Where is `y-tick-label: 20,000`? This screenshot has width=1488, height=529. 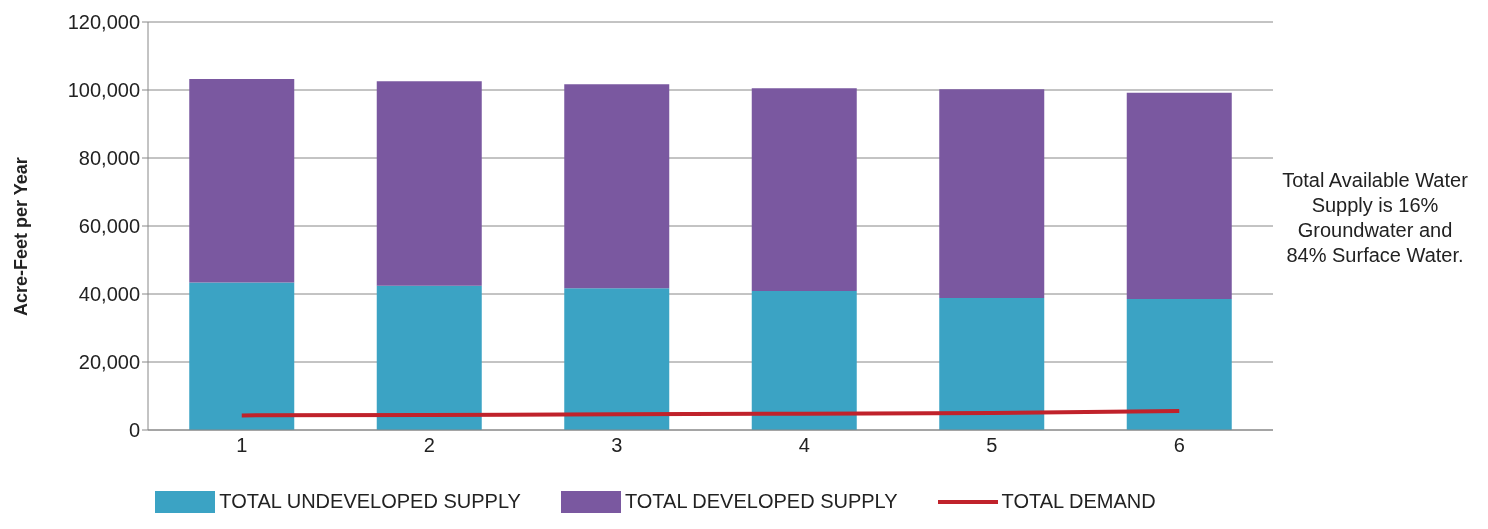
y-tick-label: 20,000 is located at coordinates (109, 362).